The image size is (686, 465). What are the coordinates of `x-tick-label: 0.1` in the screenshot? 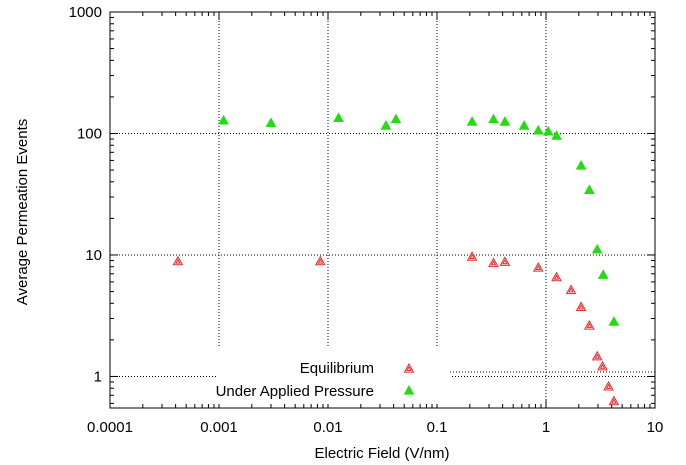 It's located at (437, 427).